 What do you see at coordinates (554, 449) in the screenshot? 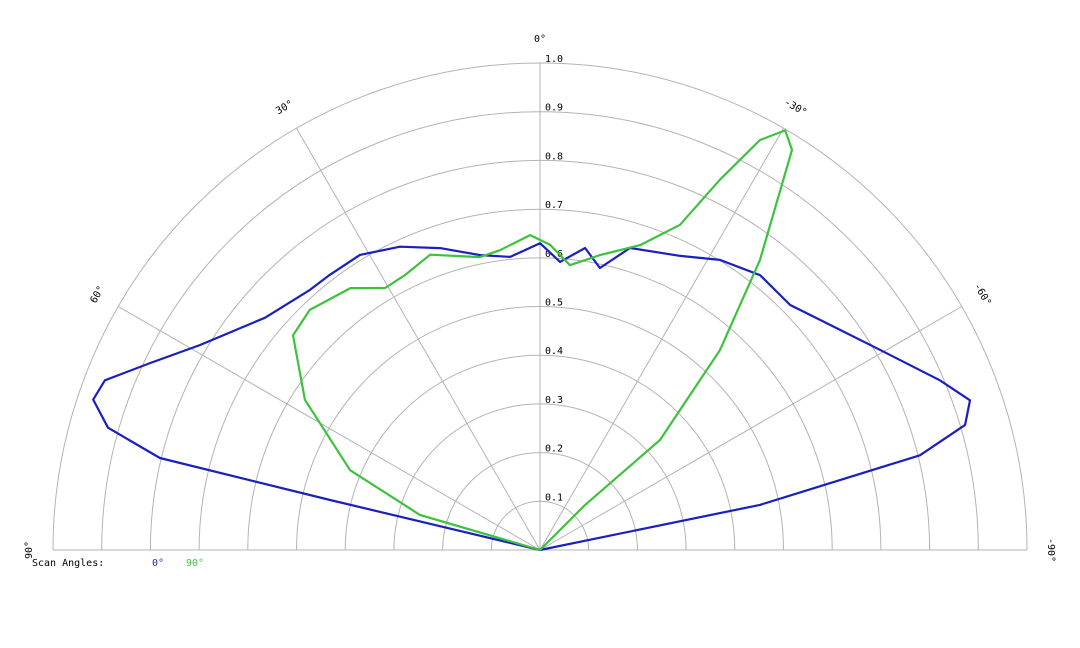
I see `r-tick-label: 0.2` at bounding box center [554, 449].